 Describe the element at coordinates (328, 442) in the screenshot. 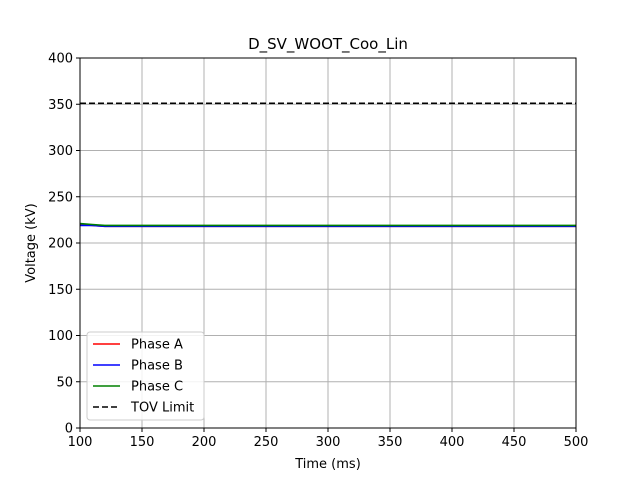

I see `x-tick-label: 300` at that location.